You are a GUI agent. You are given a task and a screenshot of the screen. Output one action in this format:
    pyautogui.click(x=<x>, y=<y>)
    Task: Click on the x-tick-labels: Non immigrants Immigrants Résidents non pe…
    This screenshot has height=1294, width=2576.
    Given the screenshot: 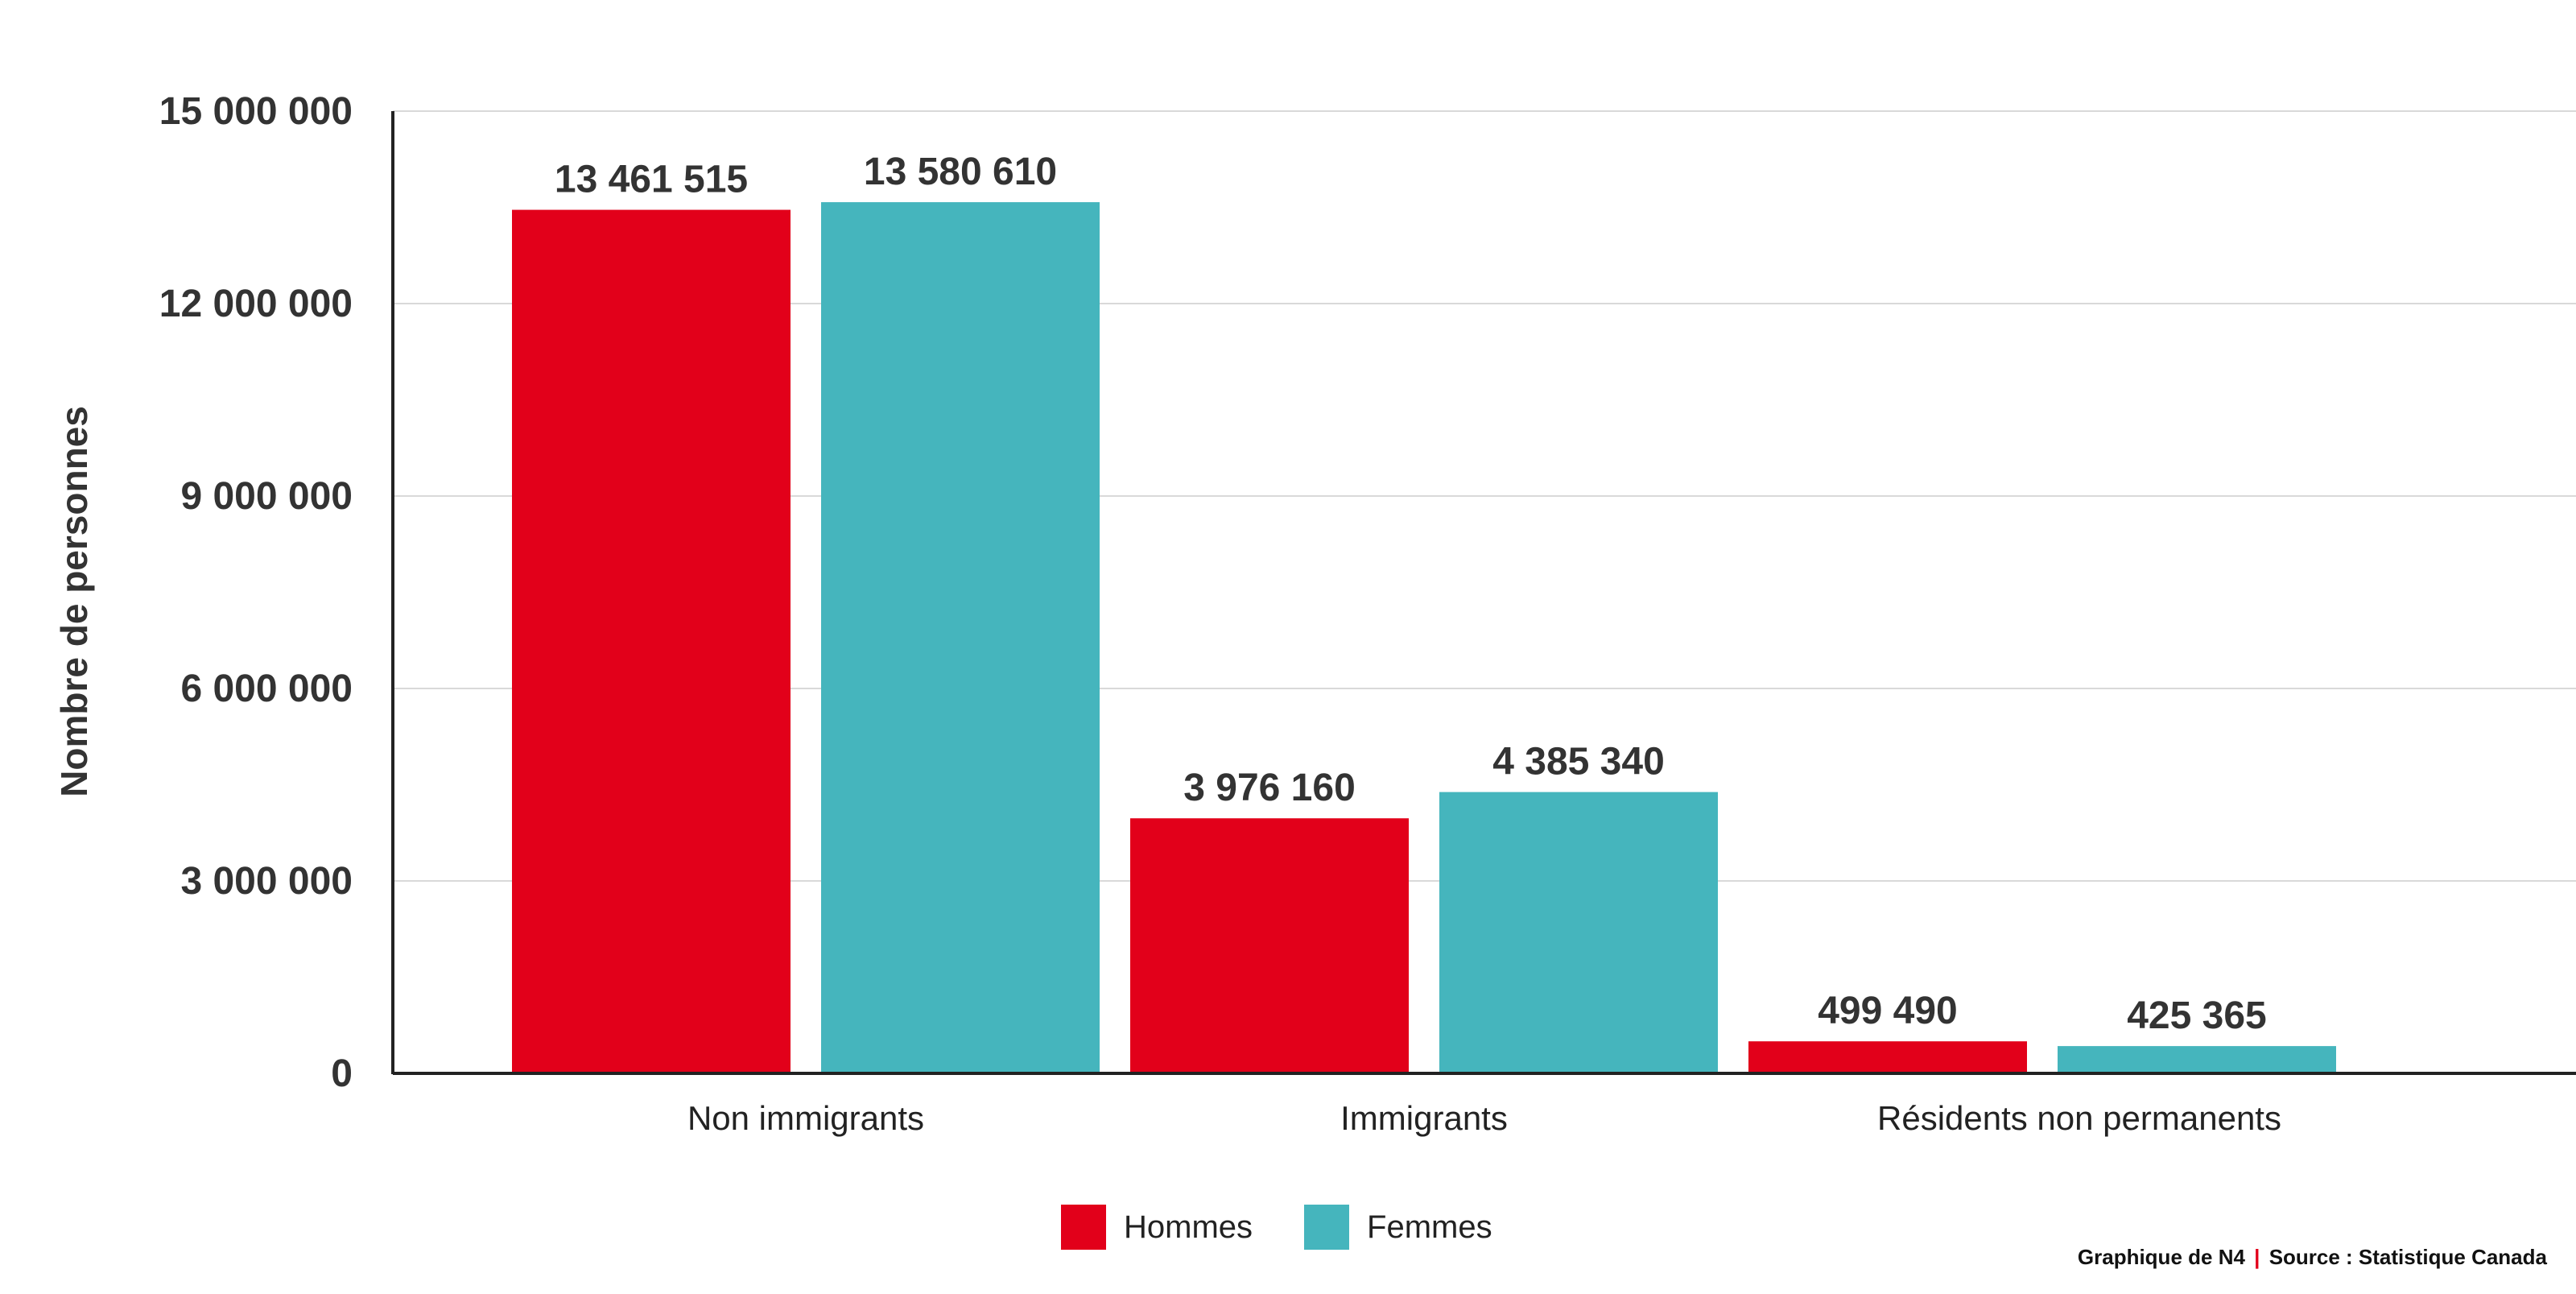 What is the action you would take?
    pyautogui.click(x=1484, y=1118)
    